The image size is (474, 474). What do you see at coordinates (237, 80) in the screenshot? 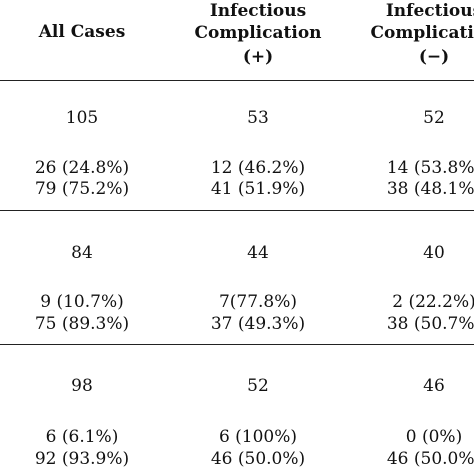
I see `header-rule` at bounding box center [237, 80].